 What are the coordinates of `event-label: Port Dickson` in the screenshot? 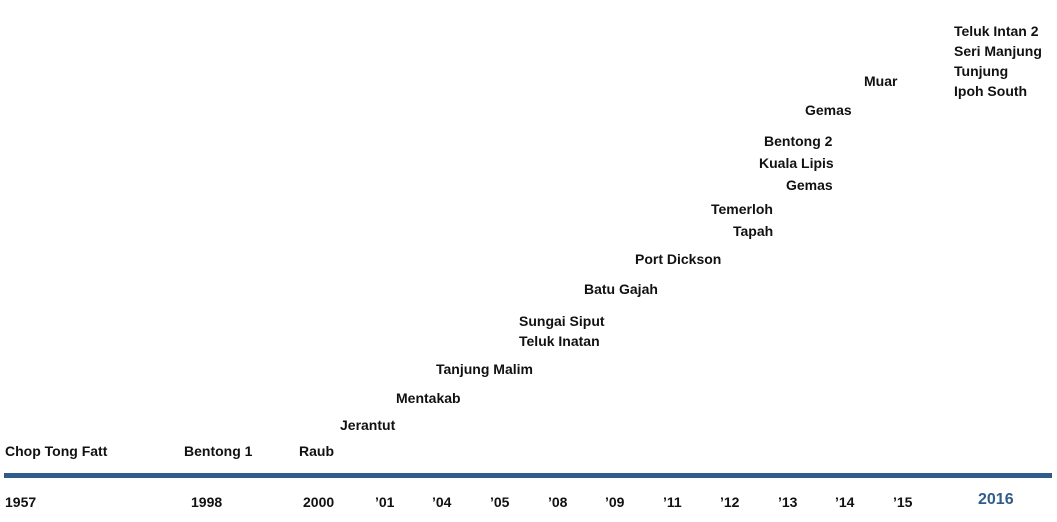 It's located at (678, 259).